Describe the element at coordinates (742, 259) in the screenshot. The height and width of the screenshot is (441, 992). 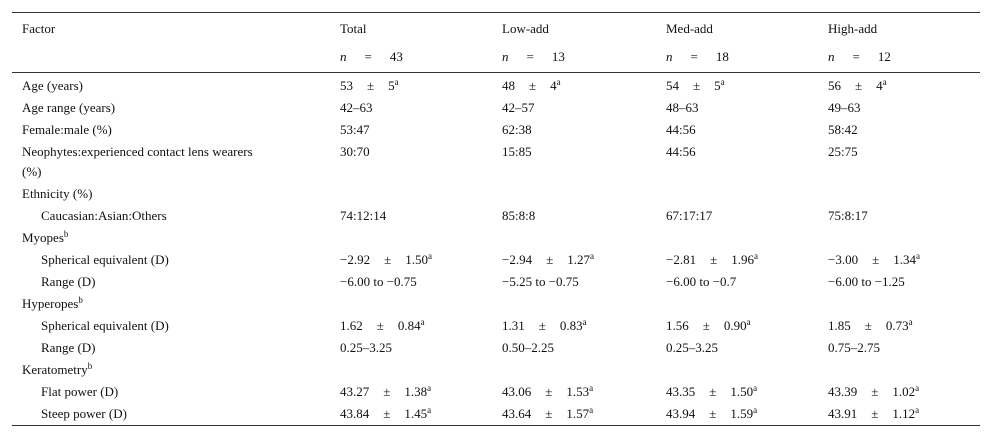
I see `sd: 1.96` at that location.